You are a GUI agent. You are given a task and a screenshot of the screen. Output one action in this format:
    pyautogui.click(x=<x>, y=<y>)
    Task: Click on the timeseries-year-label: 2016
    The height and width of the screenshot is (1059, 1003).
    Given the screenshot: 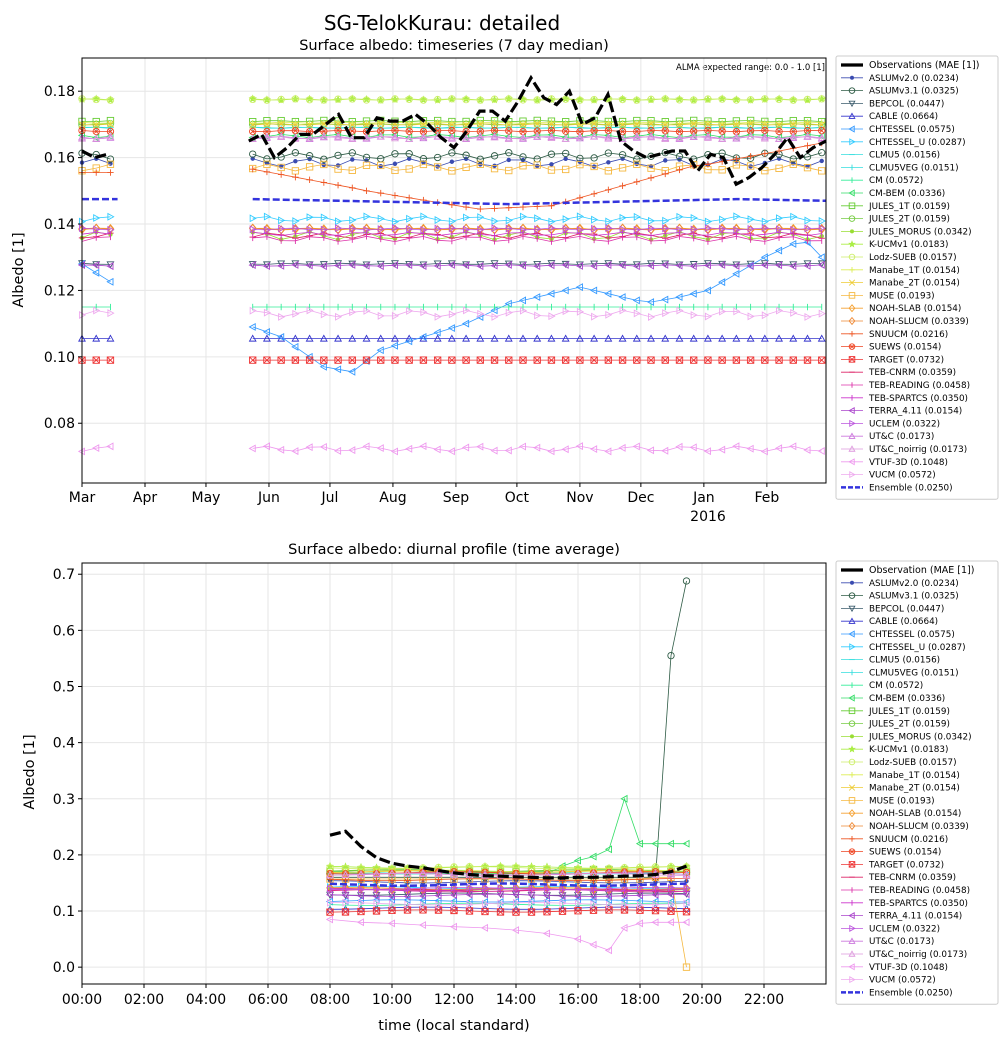 What is the action you would take?
    pyautogui.click(x=708, y=517)
    